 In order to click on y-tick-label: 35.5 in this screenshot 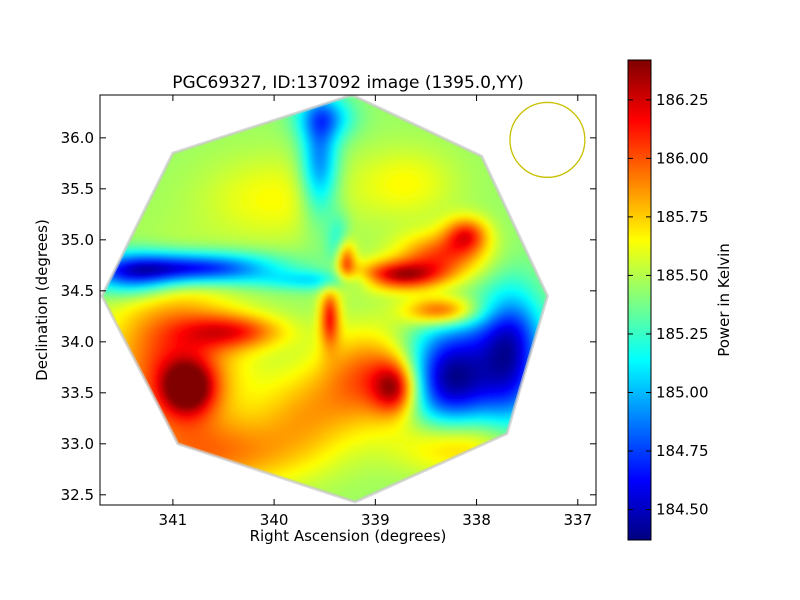, I will do `click(77, 189)`.